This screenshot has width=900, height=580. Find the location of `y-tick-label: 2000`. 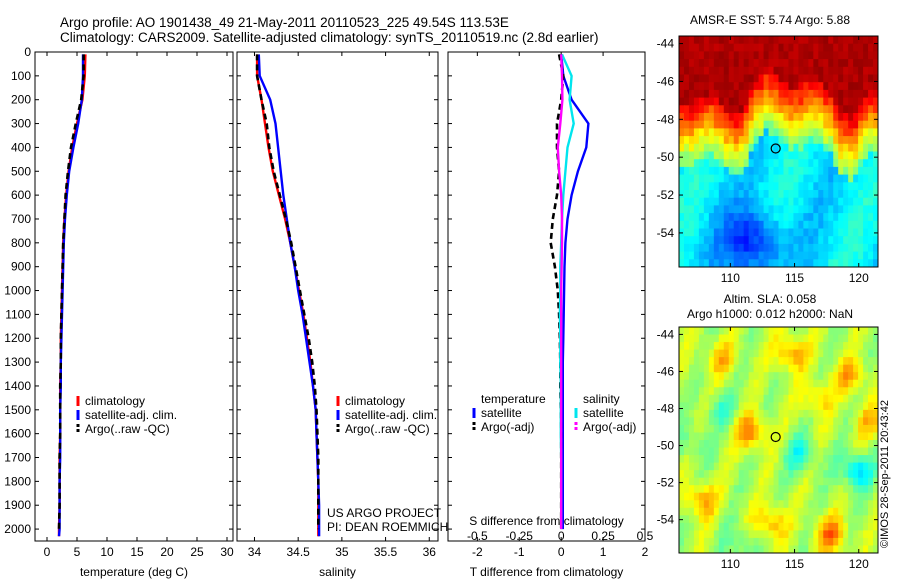

y-tick-label: 2000 is located at coordinates (17, 529).